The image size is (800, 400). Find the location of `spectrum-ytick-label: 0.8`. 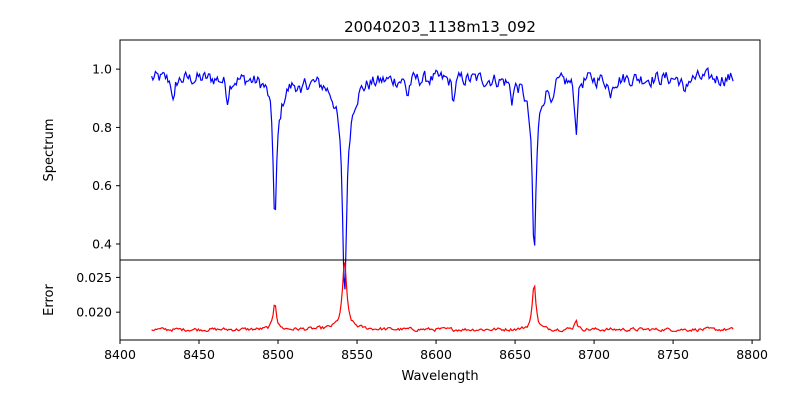

spectrum-ytick-label: 0.8 is located at coordinates (102, 127).